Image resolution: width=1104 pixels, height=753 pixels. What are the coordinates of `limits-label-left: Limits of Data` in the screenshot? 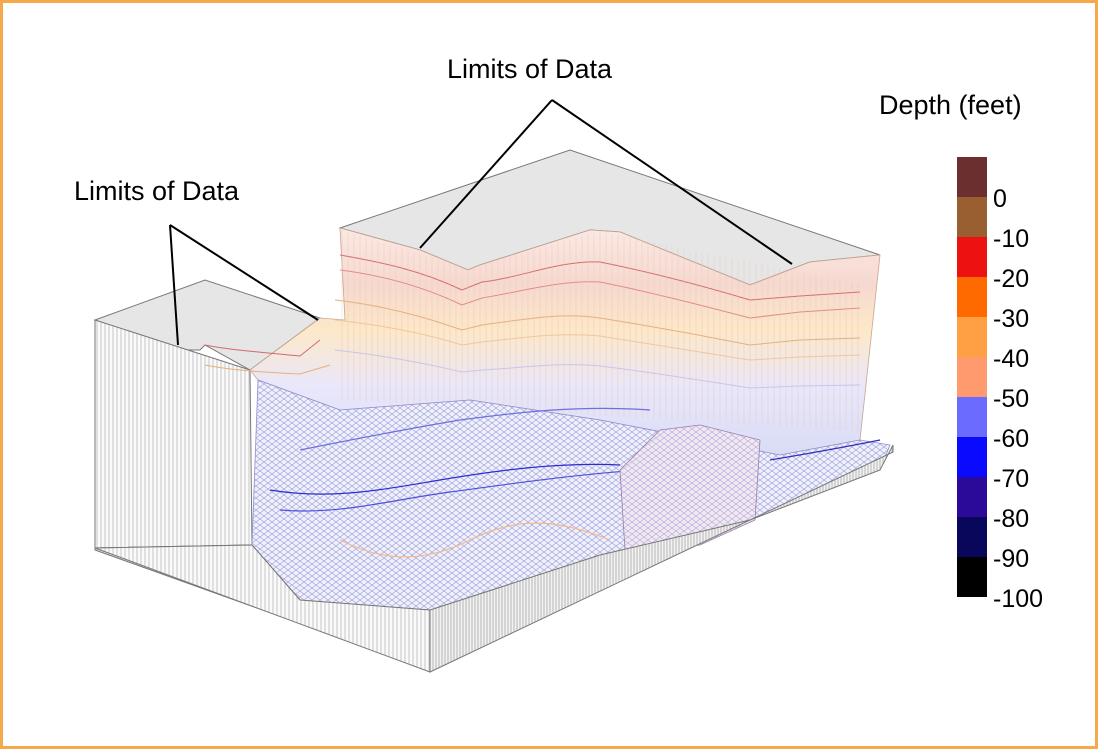 It's located at (157, 191).